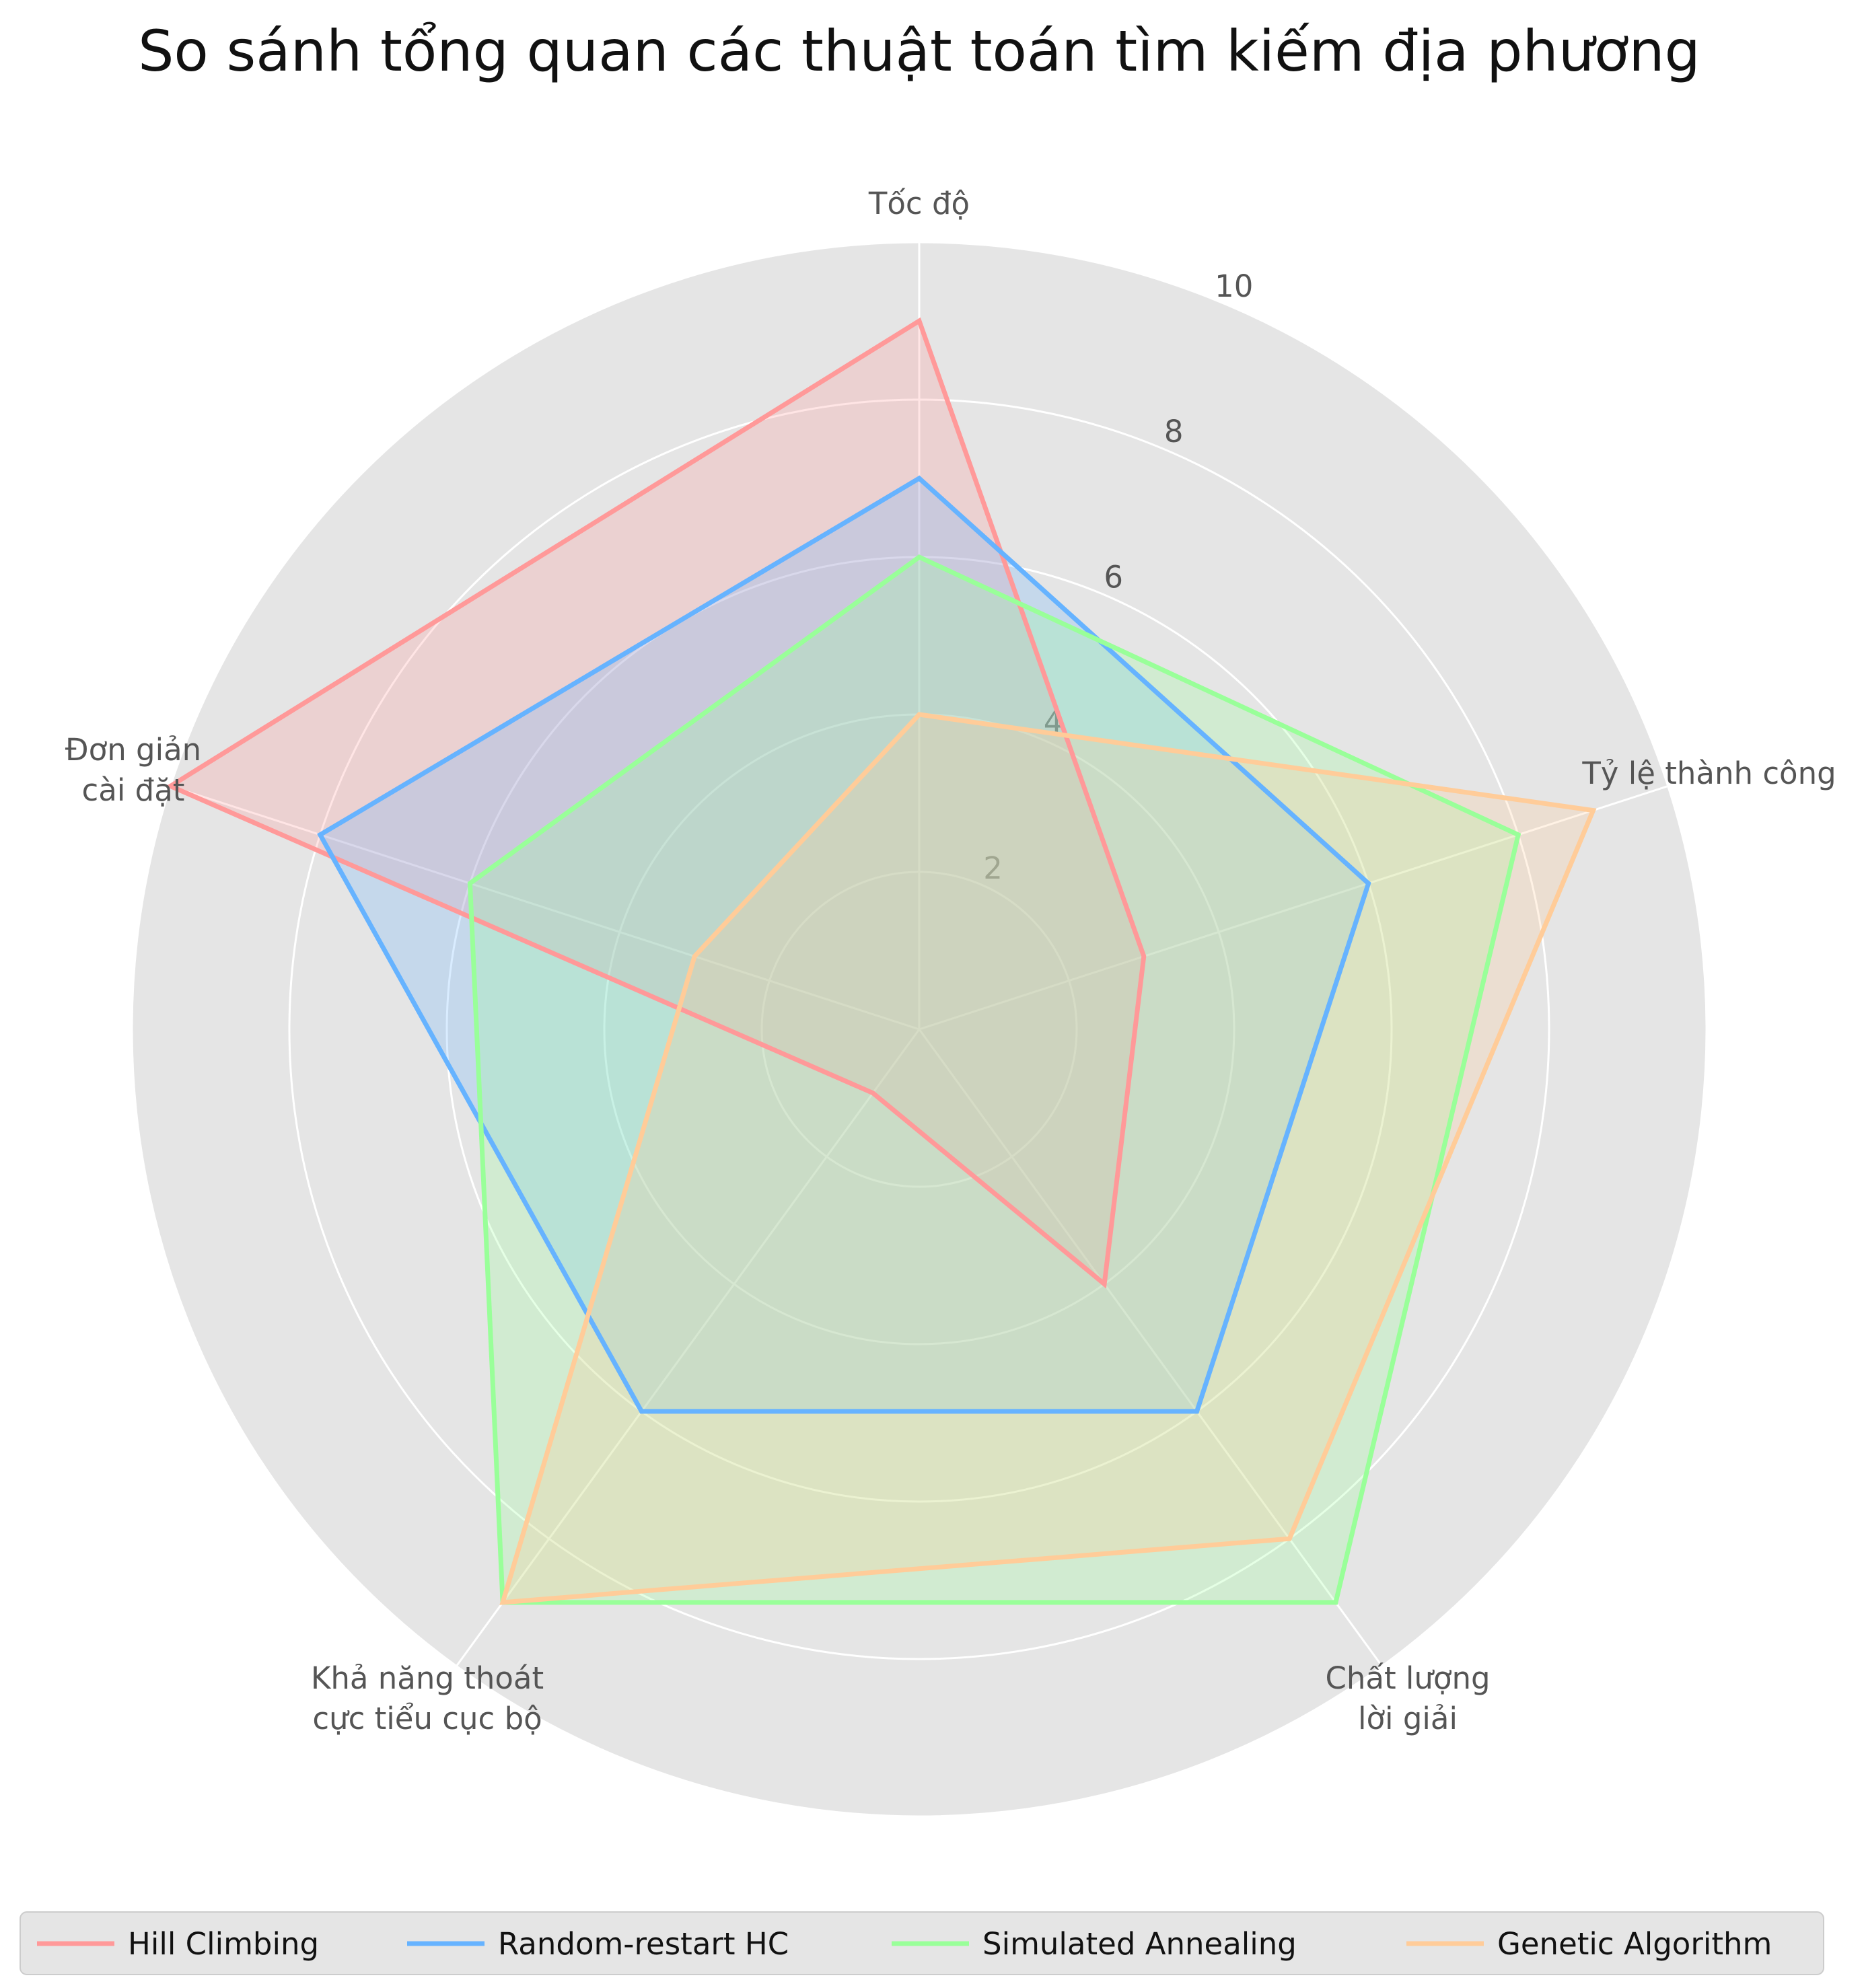 This screenshot has height=1988, width=1864. I want to click on axis-label: Khả năng thoát cực tiểu cục bộ, so click(428, 1698).